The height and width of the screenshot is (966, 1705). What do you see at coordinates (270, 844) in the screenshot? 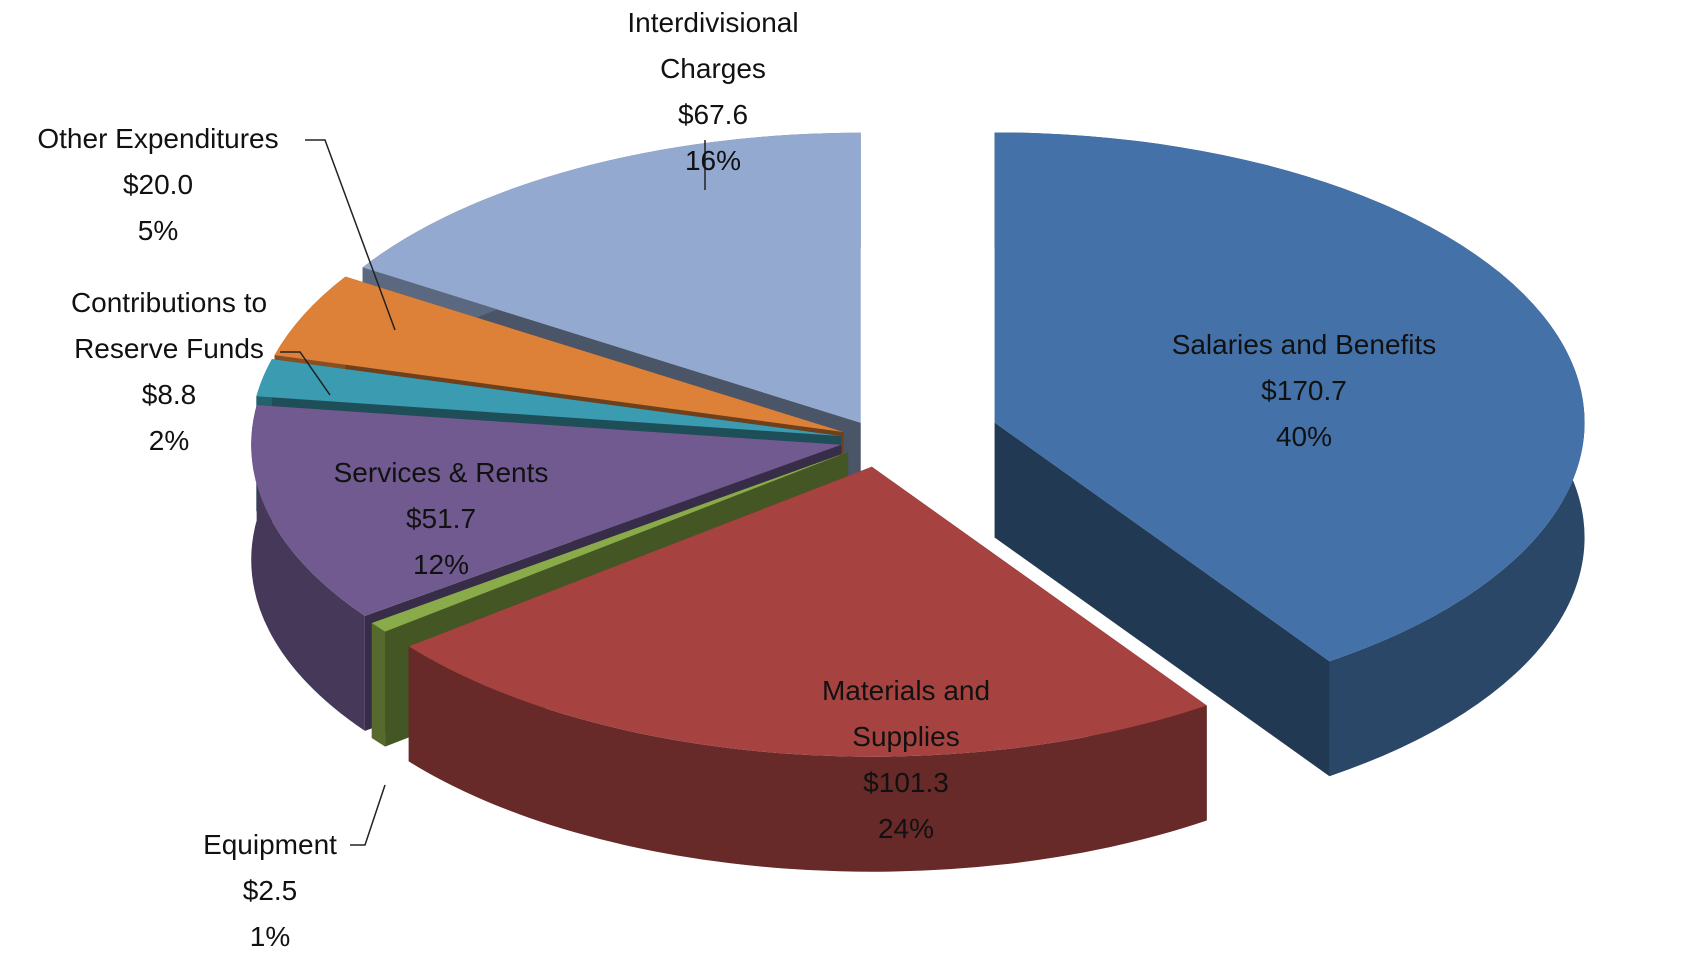
I see `category-label: Equipment` at bounding box center [270, 844].